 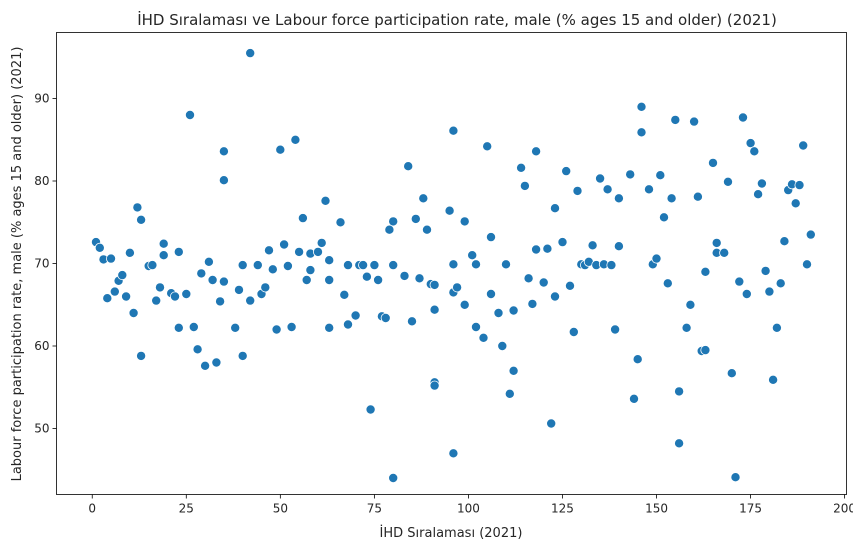 I want to click on x-axis-label: İHD Sıralaması (2021), so click(x=451, y=533).